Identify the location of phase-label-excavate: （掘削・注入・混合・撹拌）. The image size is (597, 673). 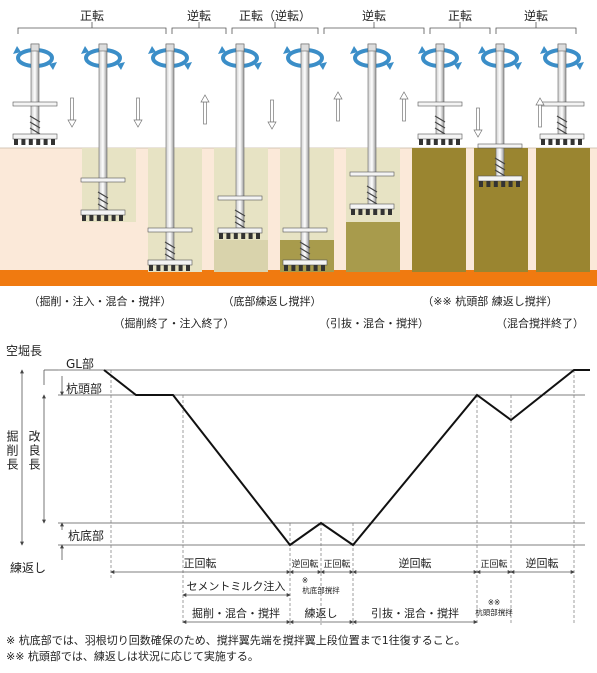
(100, 301).